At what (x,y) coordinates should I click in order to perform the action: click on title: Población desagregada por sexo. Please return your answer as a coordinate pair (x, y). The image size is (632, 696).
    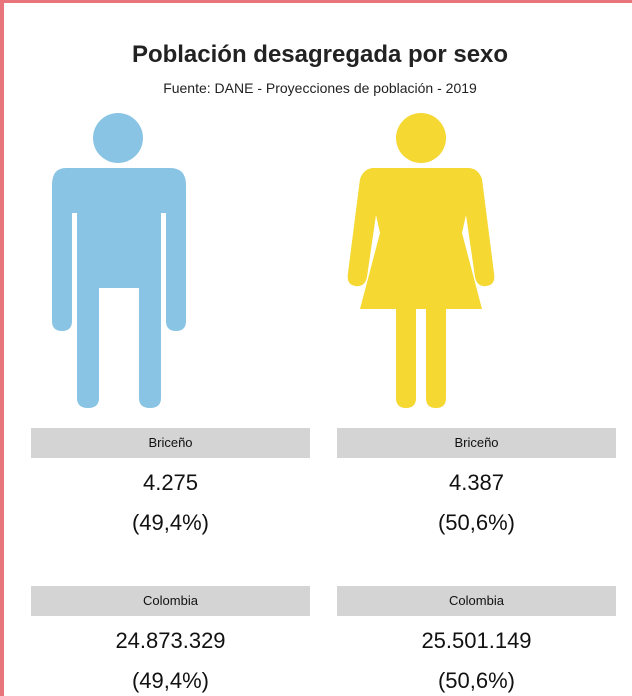
    Looking at the image, I should click on (320, 54).